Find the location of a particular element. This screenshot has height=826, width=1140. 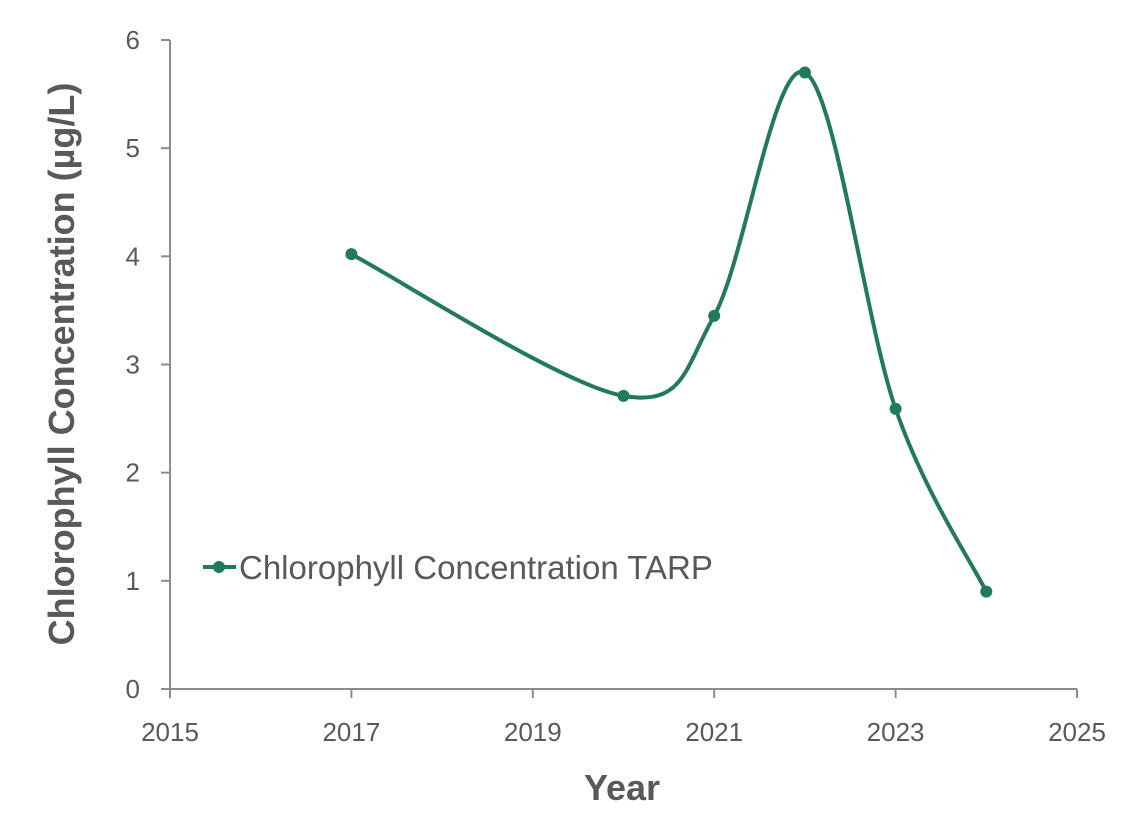

x-tick-label: 2015 is located at coordinates (170, 732).